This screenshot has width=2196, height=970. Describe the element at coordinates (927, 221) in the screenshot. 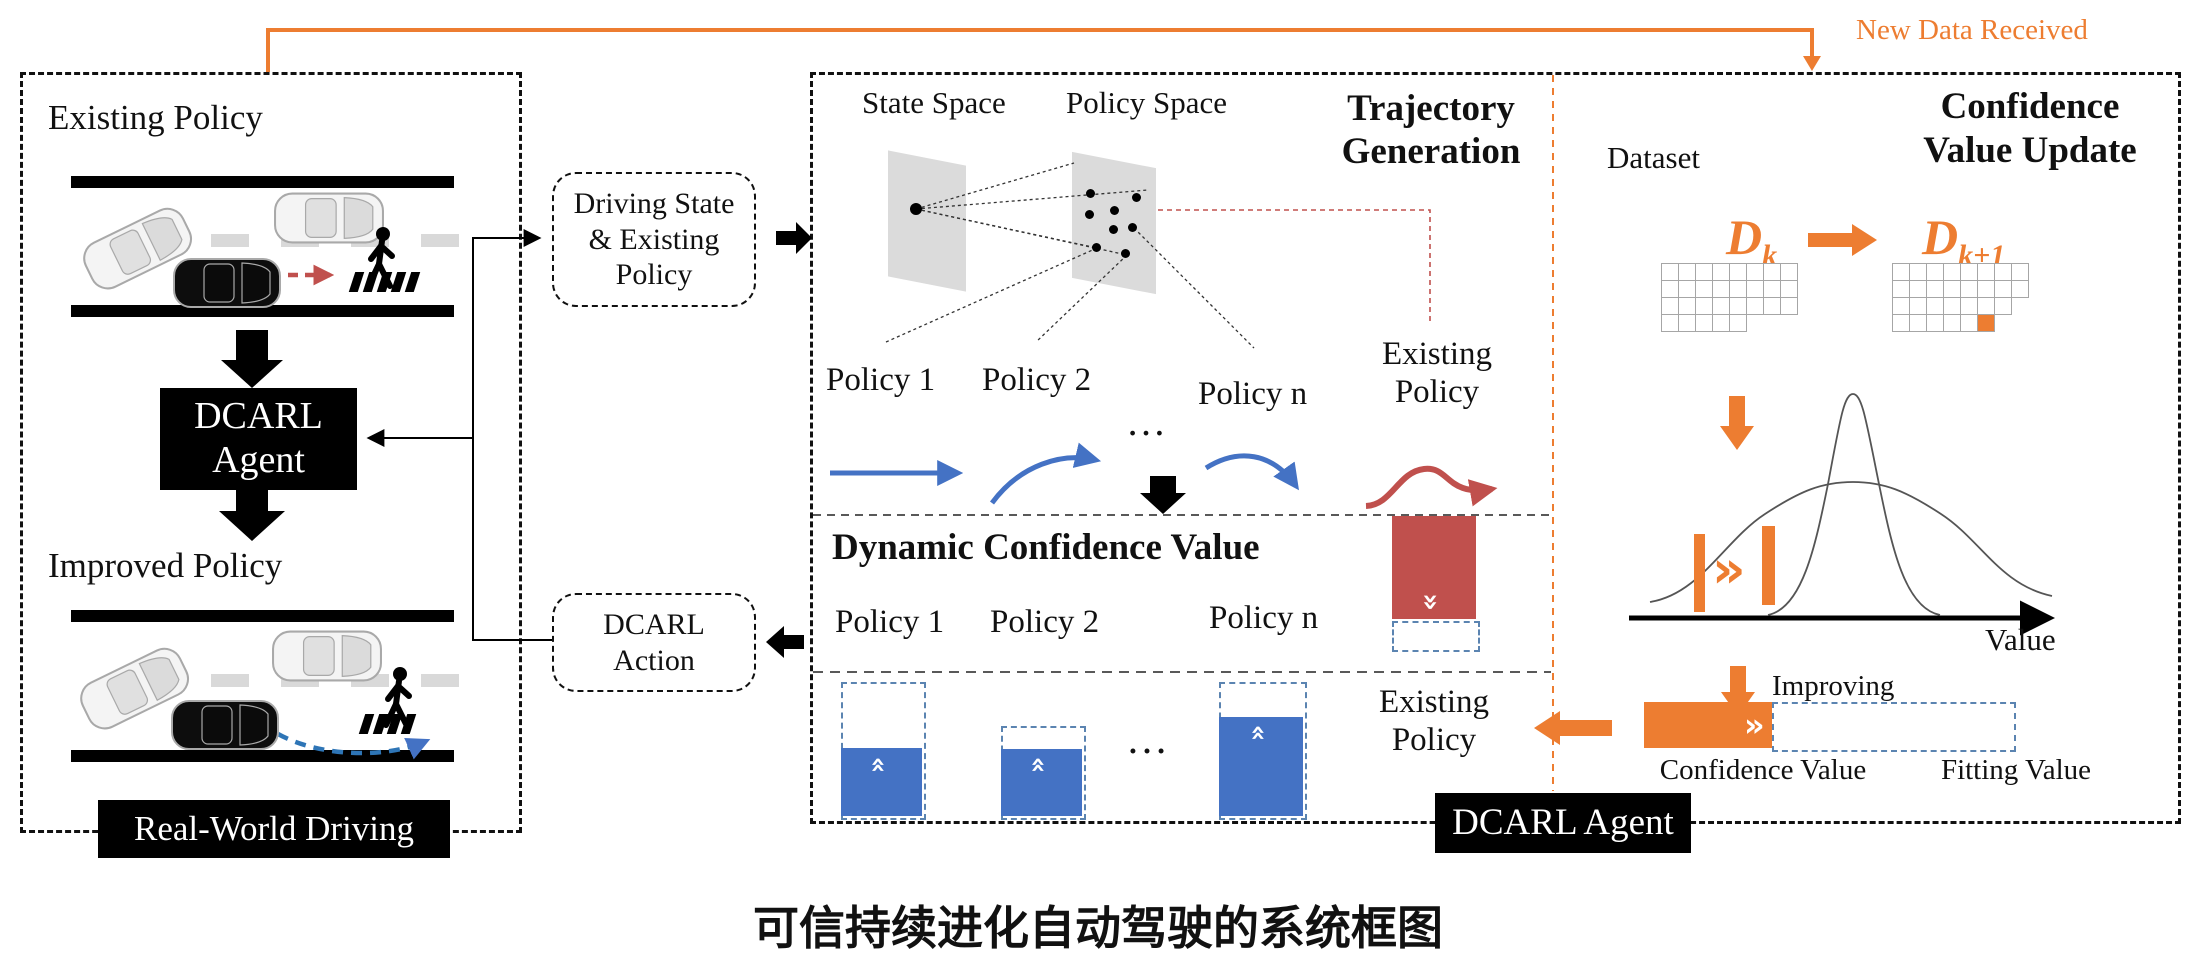

I see `state-space-plane` at that location.